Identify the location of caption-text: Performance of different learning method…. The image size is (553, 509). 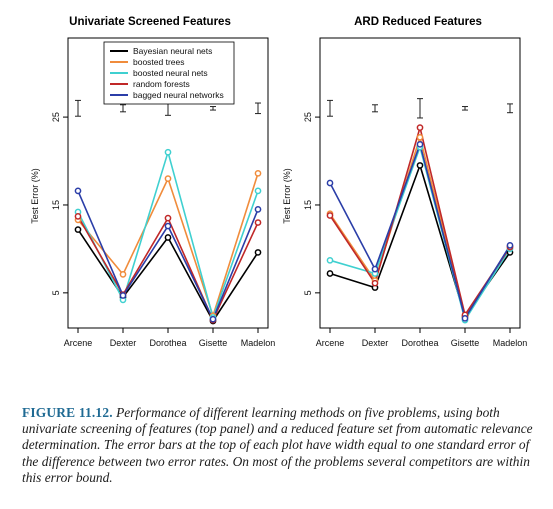
(277, 445).